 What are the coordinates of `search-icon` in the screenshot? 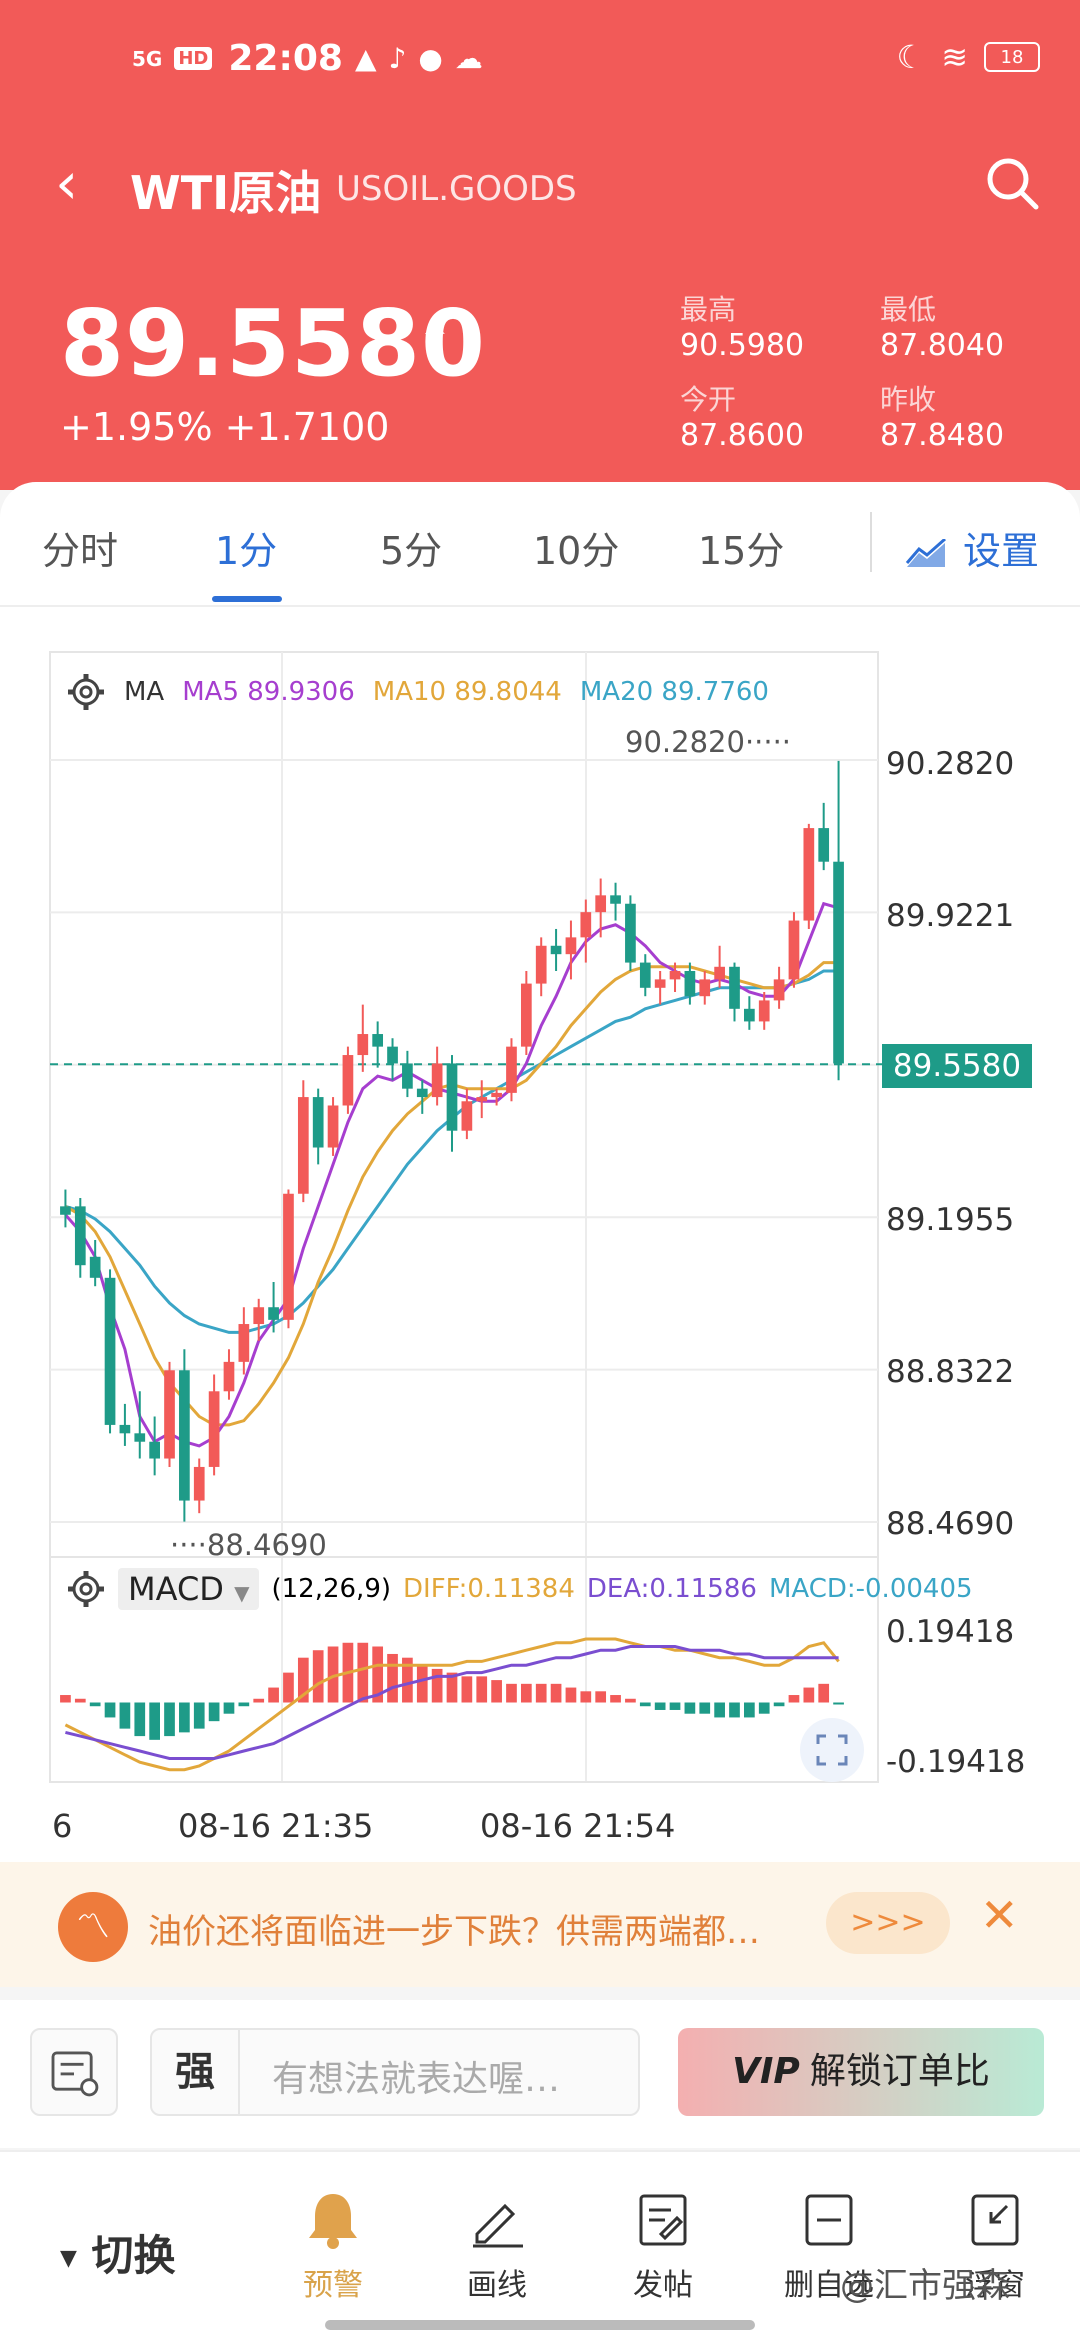 It's located at (1012, 183).